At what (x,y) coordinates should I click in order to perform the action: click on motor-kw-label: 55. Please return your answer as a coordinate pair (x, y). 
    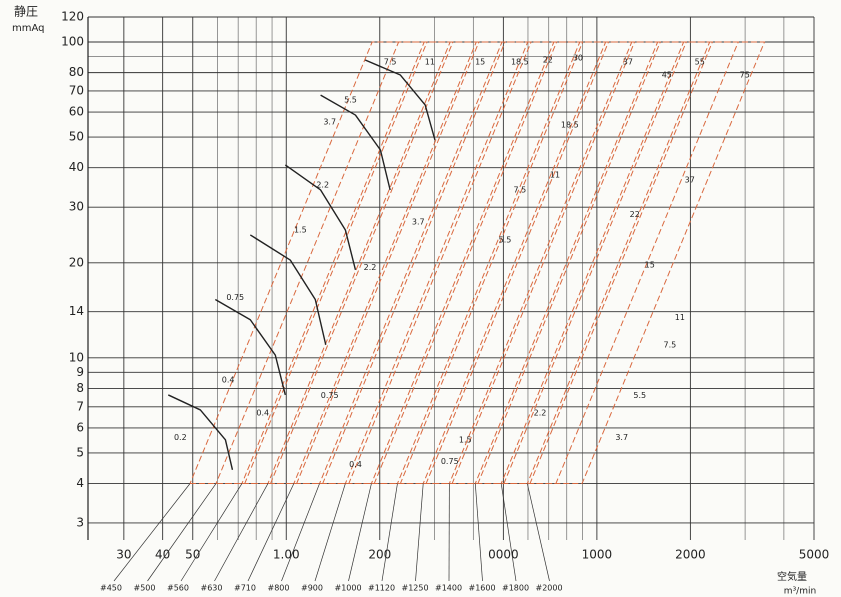
    Looking at the image, I should click on (700, 61).